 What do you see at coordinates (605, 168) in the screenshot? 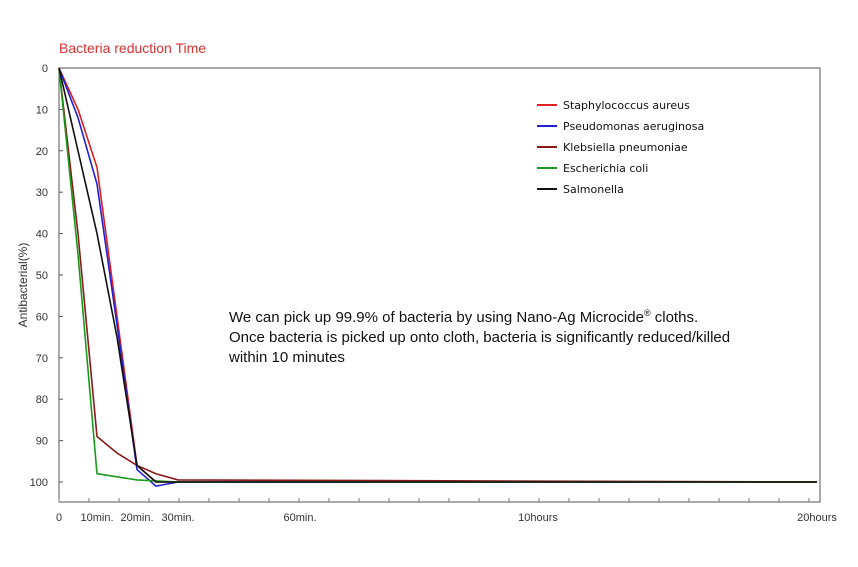
I see `legend-label: Escherichia coli` at bounding box center [605, 168].